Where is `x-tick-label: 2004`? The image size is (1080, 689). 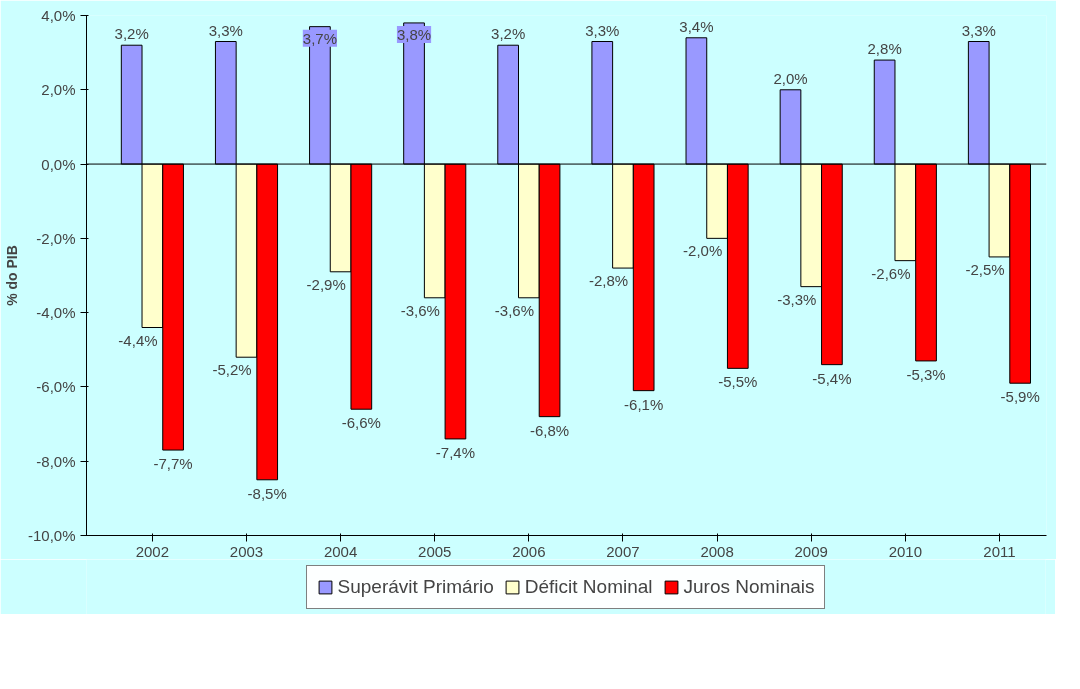
x-tick-label: 2004 is located at coordinates (340, 551).